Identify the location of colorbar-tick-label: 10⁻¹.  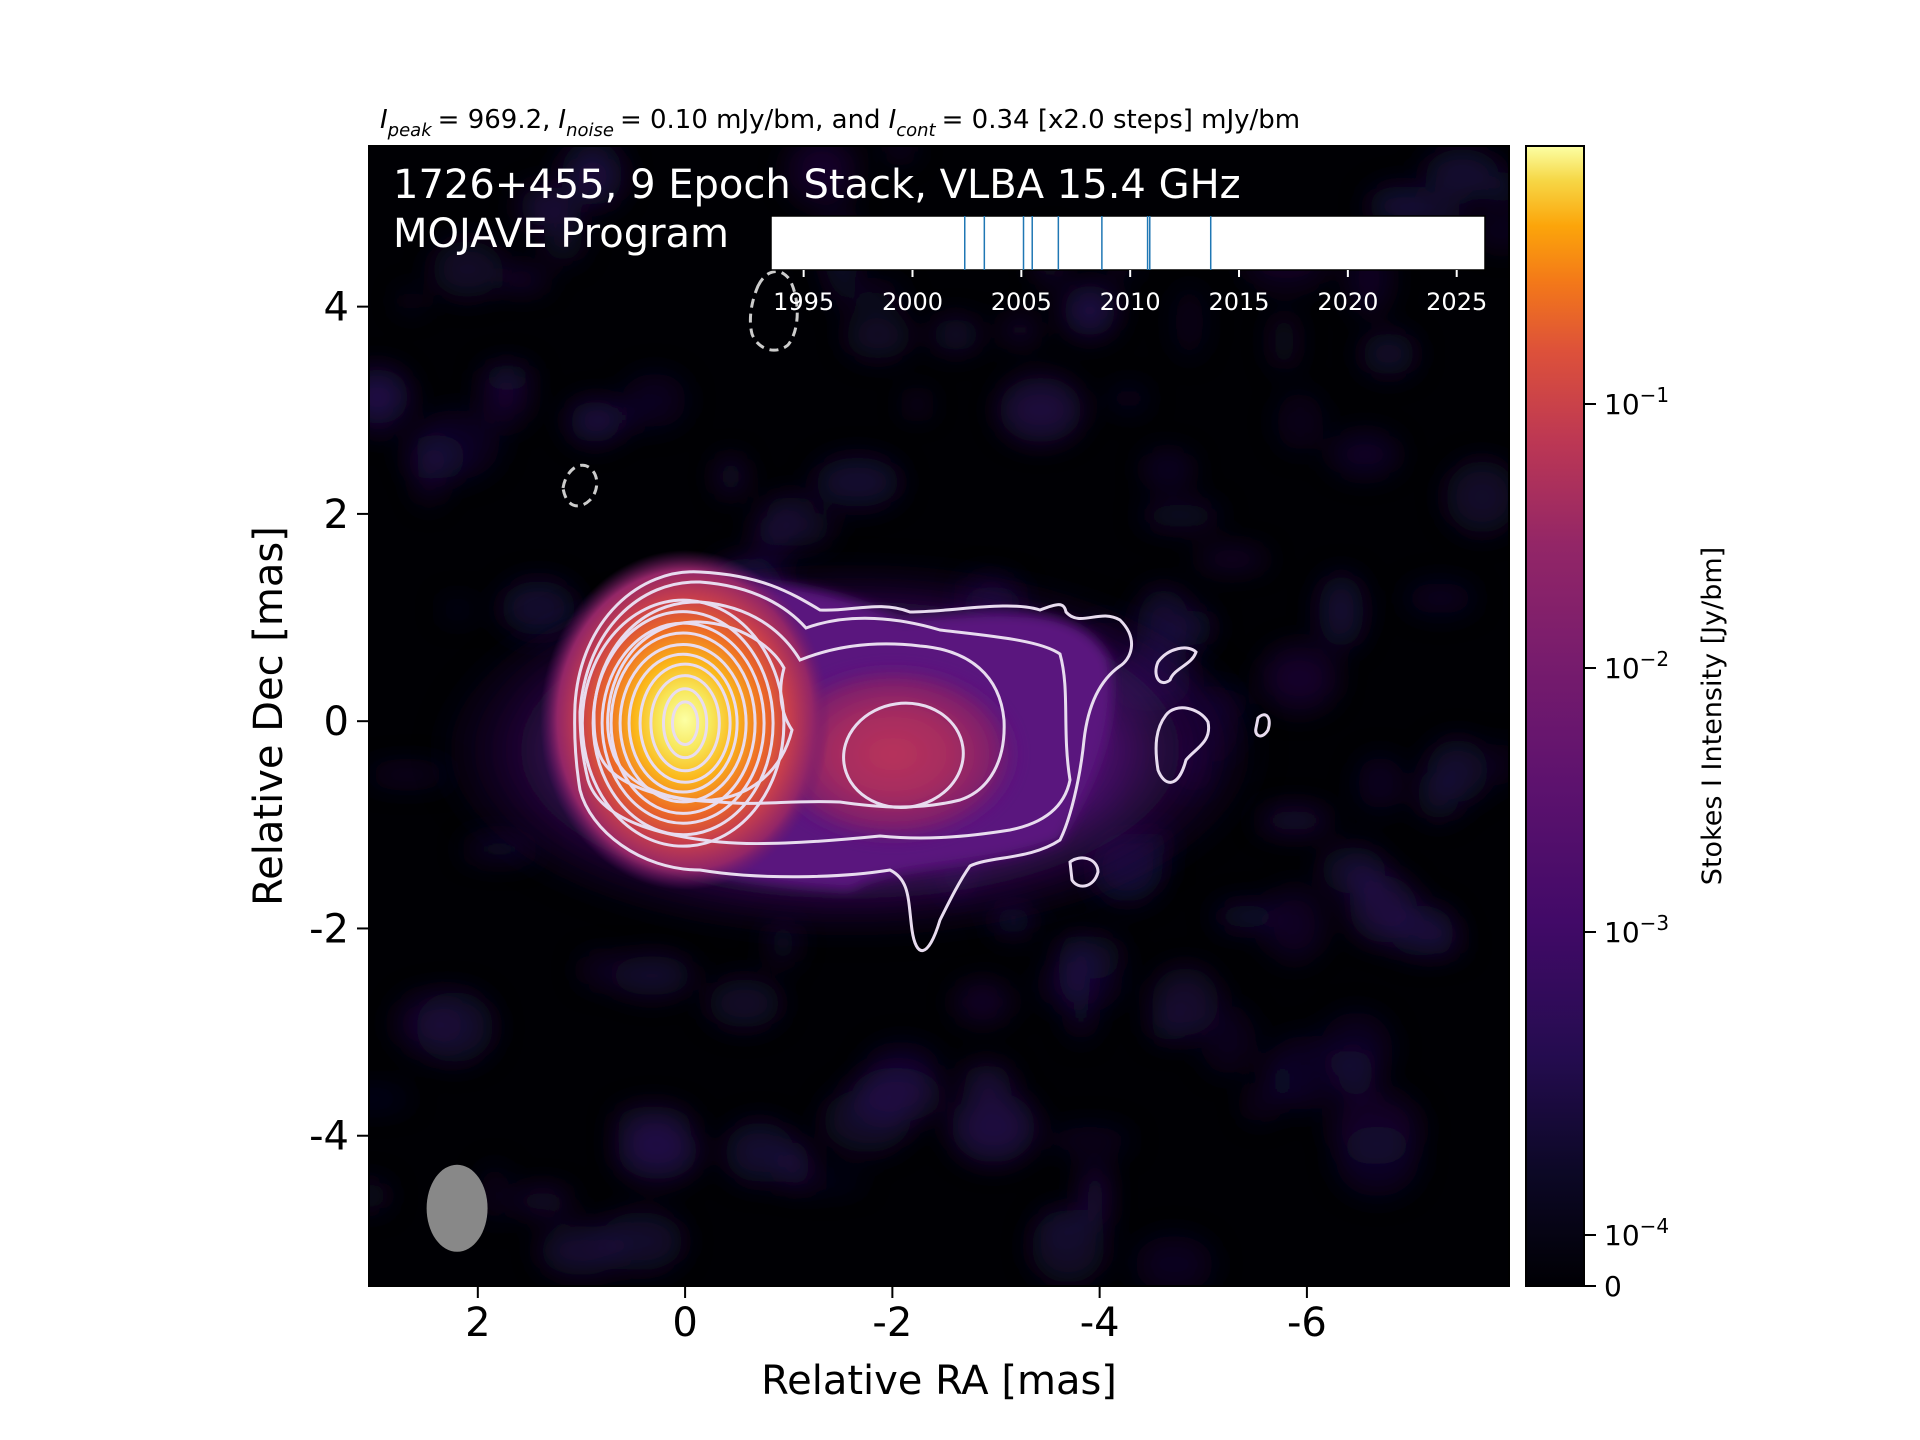
(1636, 402).